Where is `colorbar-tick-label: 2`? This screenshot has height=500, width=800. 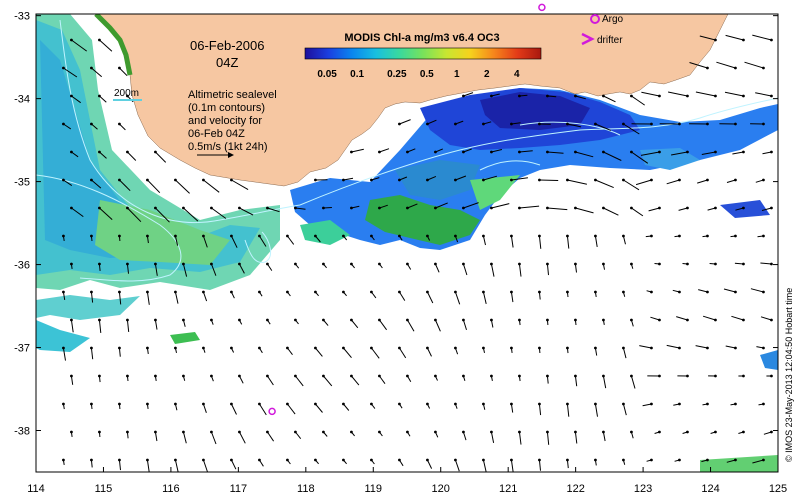 colorbar-tick-label: 2 is located at coordinates (487, 74).